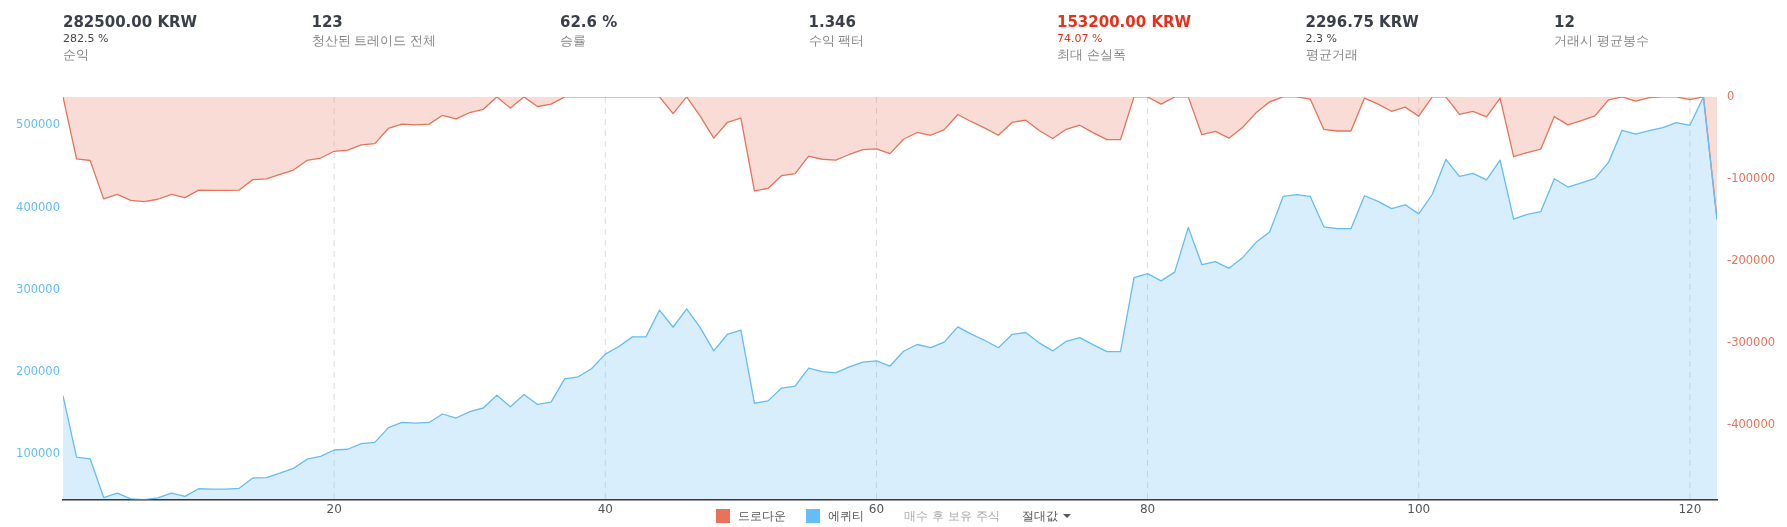 This screenshot has height=527, width=1787. I want to click on text: 12 거래시 평균봉수, so click(1601, 31).